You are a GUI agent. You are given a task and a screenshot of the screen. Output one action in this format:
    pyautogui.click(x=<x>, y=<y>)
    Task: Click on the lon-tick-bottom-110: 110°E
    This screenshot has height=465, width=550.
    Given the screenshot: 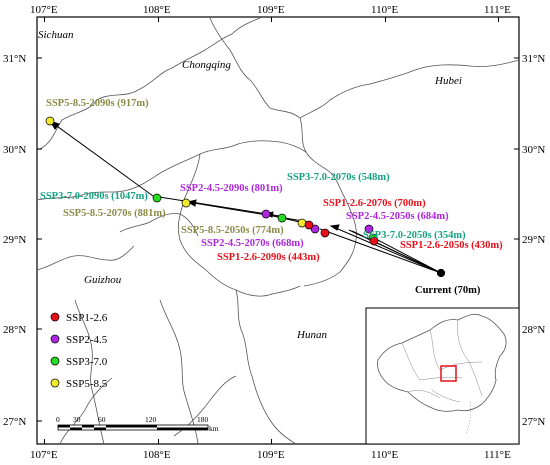 What is the action you would take?
    pyautogui.click(x=384, y=455)
    